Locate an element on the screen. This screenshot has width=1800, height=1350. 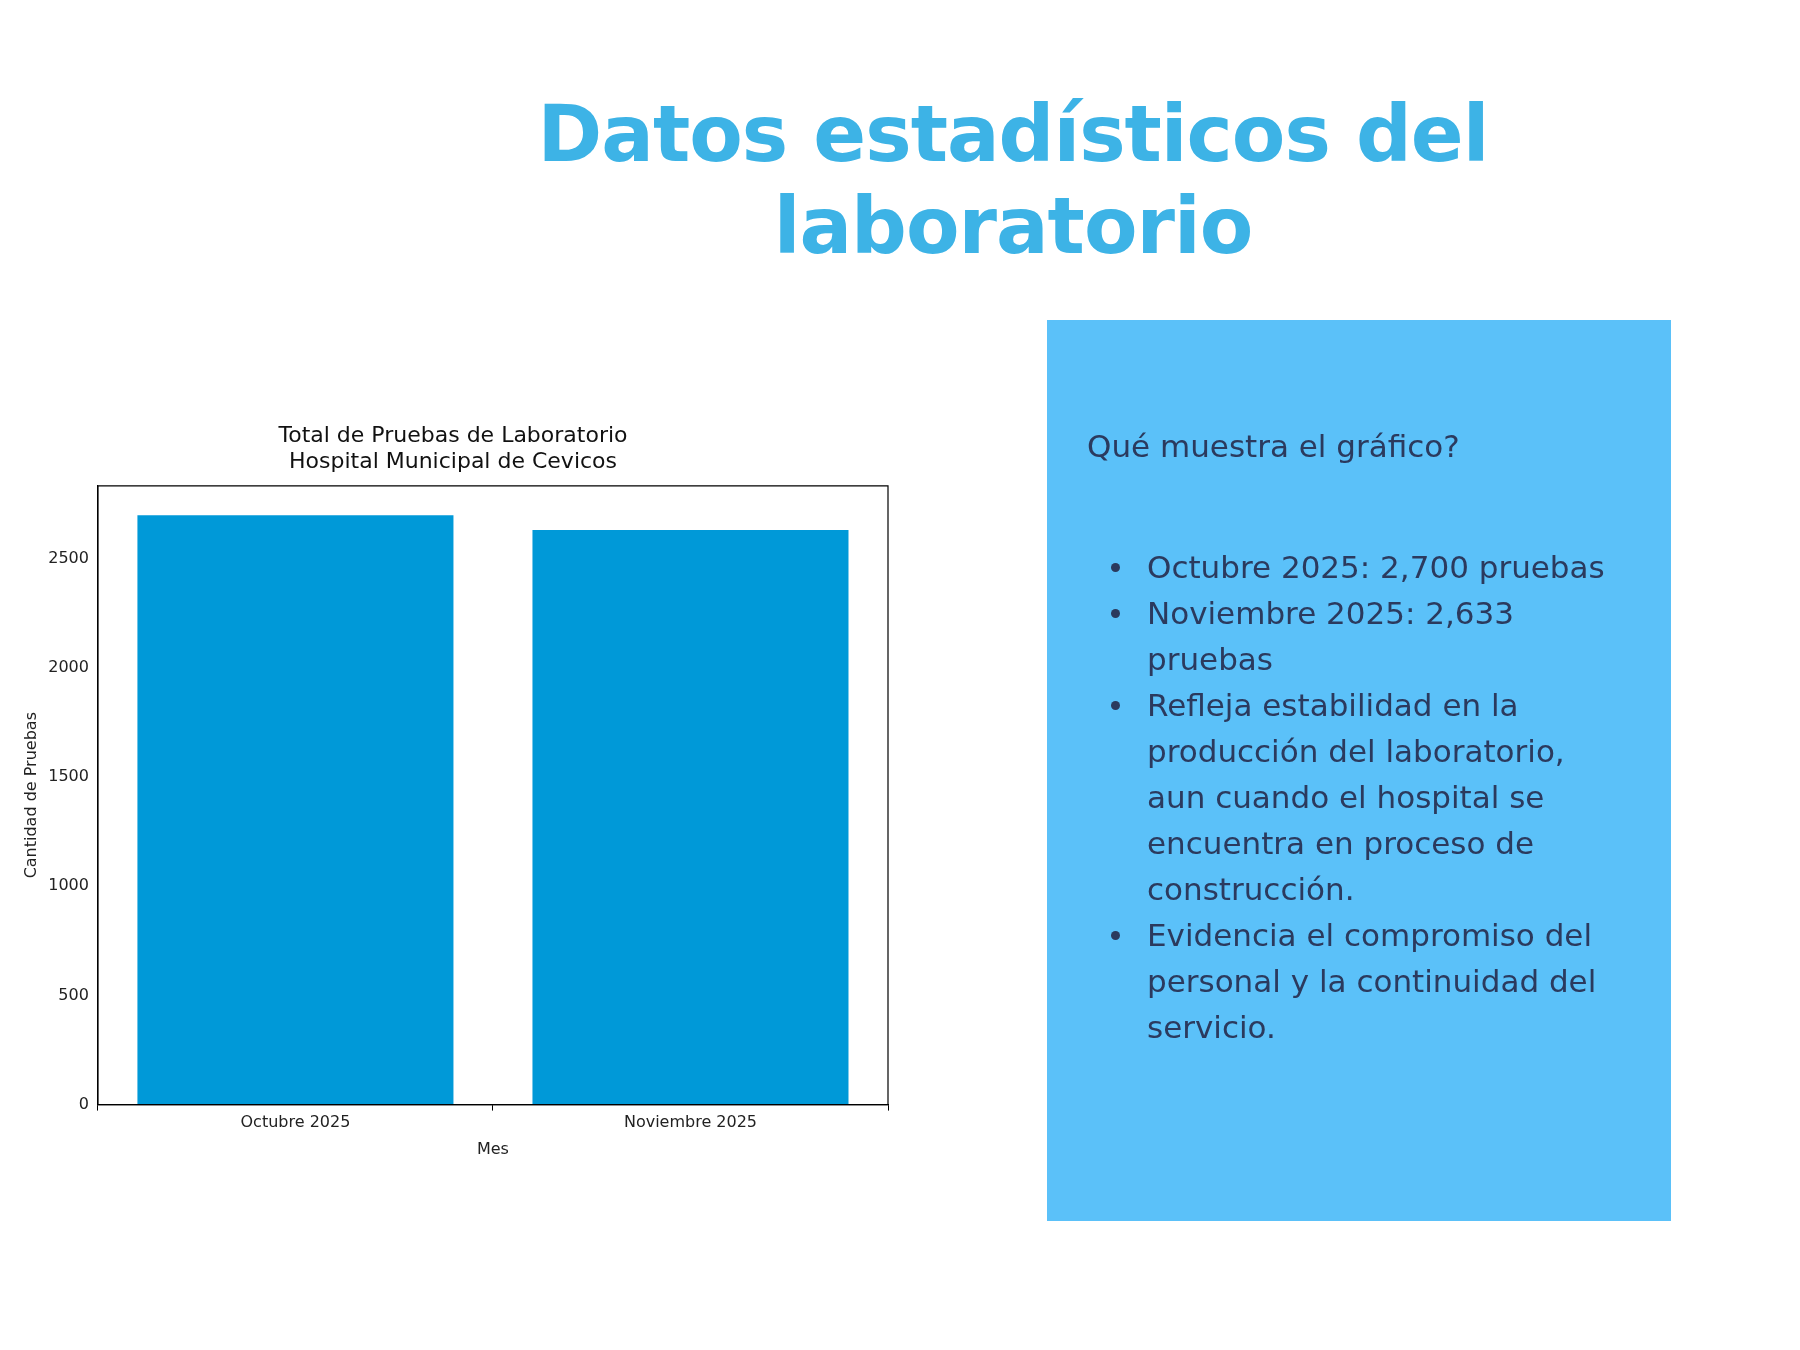
text: Evidencia el compromiso del personal y la continuidad del servicio. is located at coordinates (1372, 981).